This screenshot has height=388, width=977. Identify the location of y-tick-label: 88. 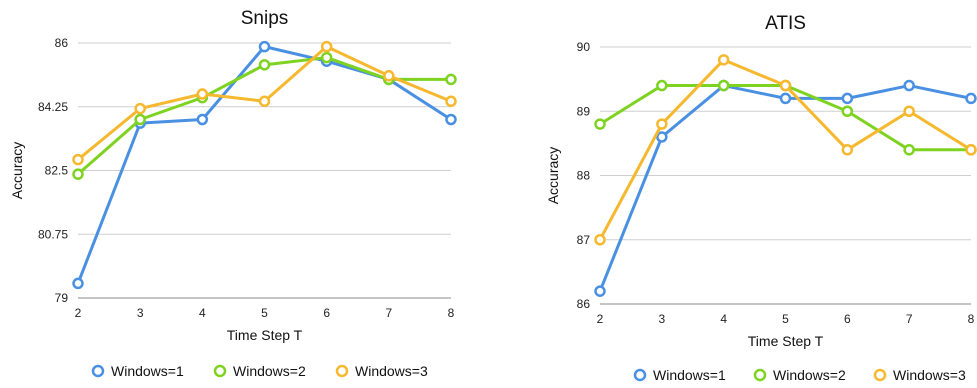
(584, 176).